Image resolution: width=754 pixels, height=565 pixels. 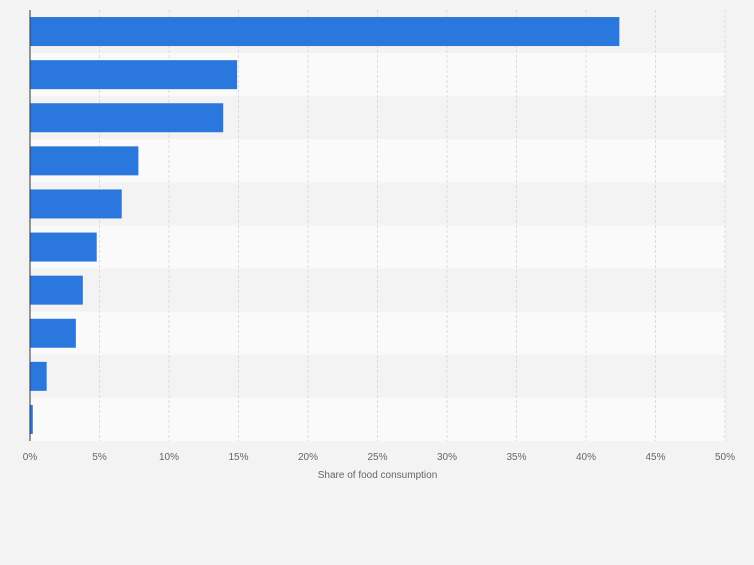 I want to click on x-tick-labels: 0% 5% 10% 15% 20% 25% 30% 35% 40% 45% 50%, so click(x=379, y=457).